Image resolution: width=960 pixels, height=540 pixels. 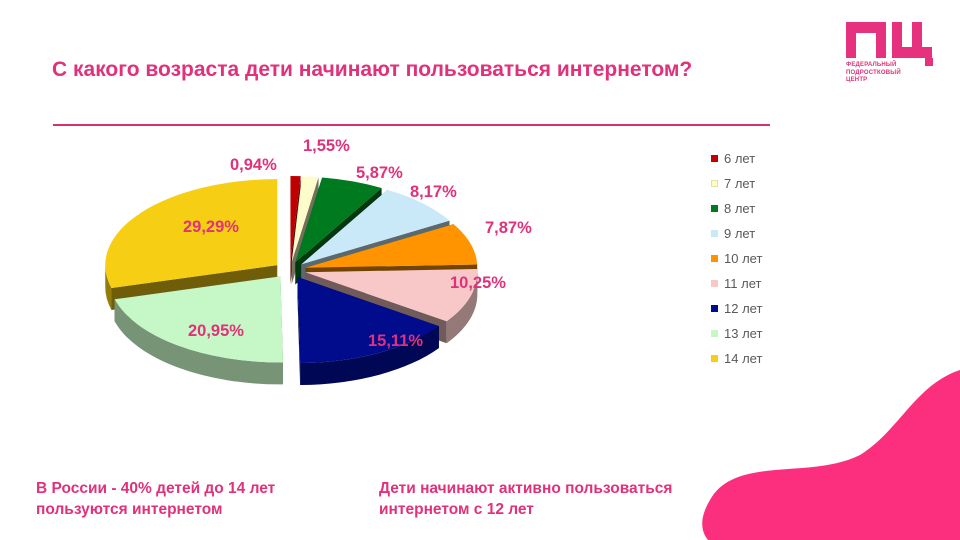 I want to click on data-label: 20,95%, so click(x=216, y=331).